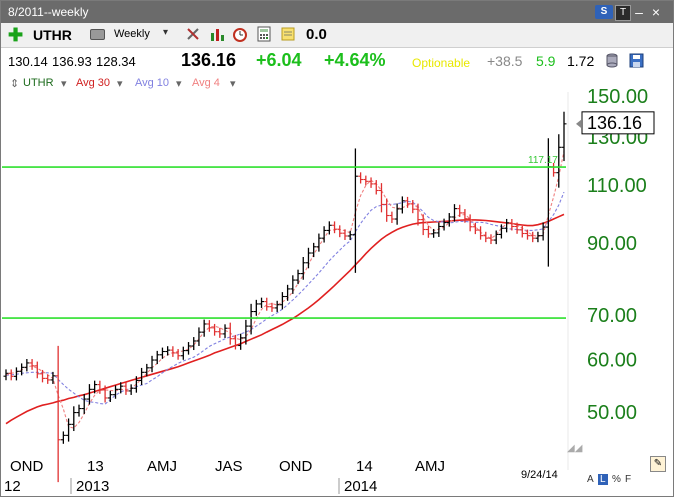 Image resolution: width=674 pixels, height=497 pixels. I want to click on x-tick-label: AMJ, so click(430, 466).